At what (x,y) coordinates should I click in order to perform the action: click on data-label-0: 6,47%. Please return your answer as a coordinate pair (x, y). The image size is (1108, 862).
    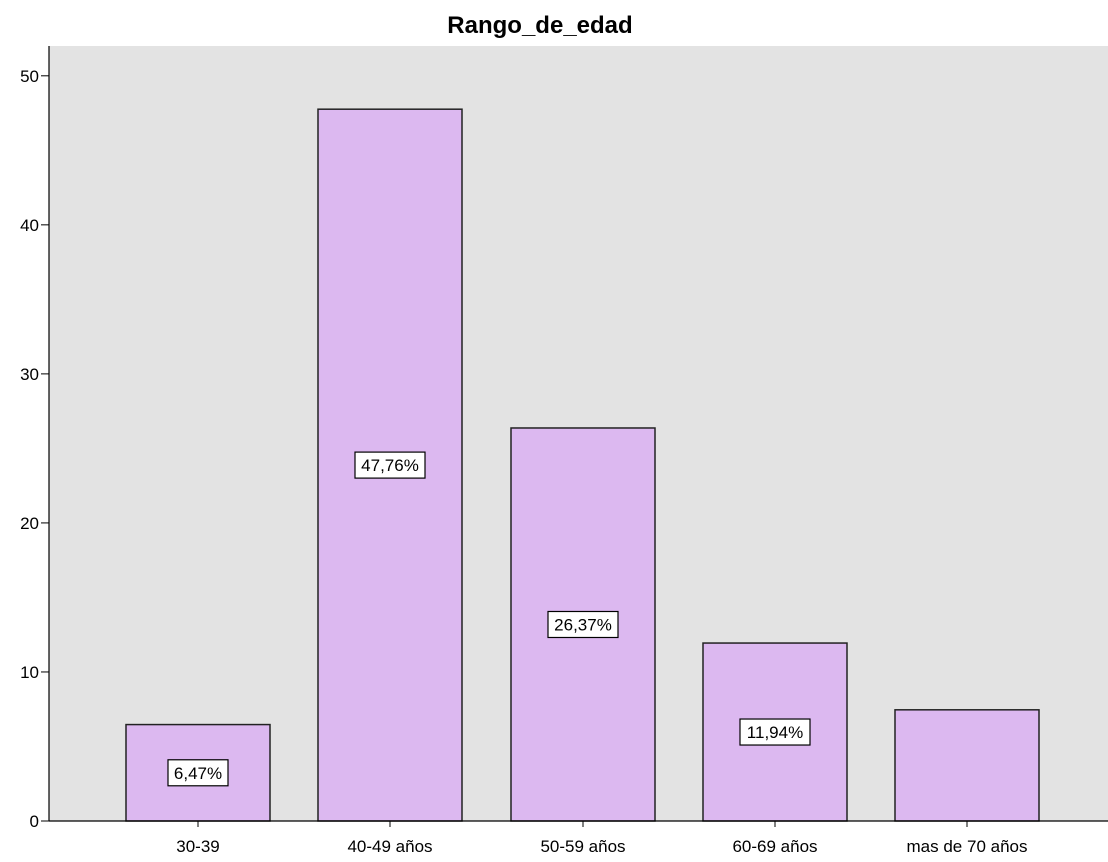
    Looking at the image, I should click on (198, 773).